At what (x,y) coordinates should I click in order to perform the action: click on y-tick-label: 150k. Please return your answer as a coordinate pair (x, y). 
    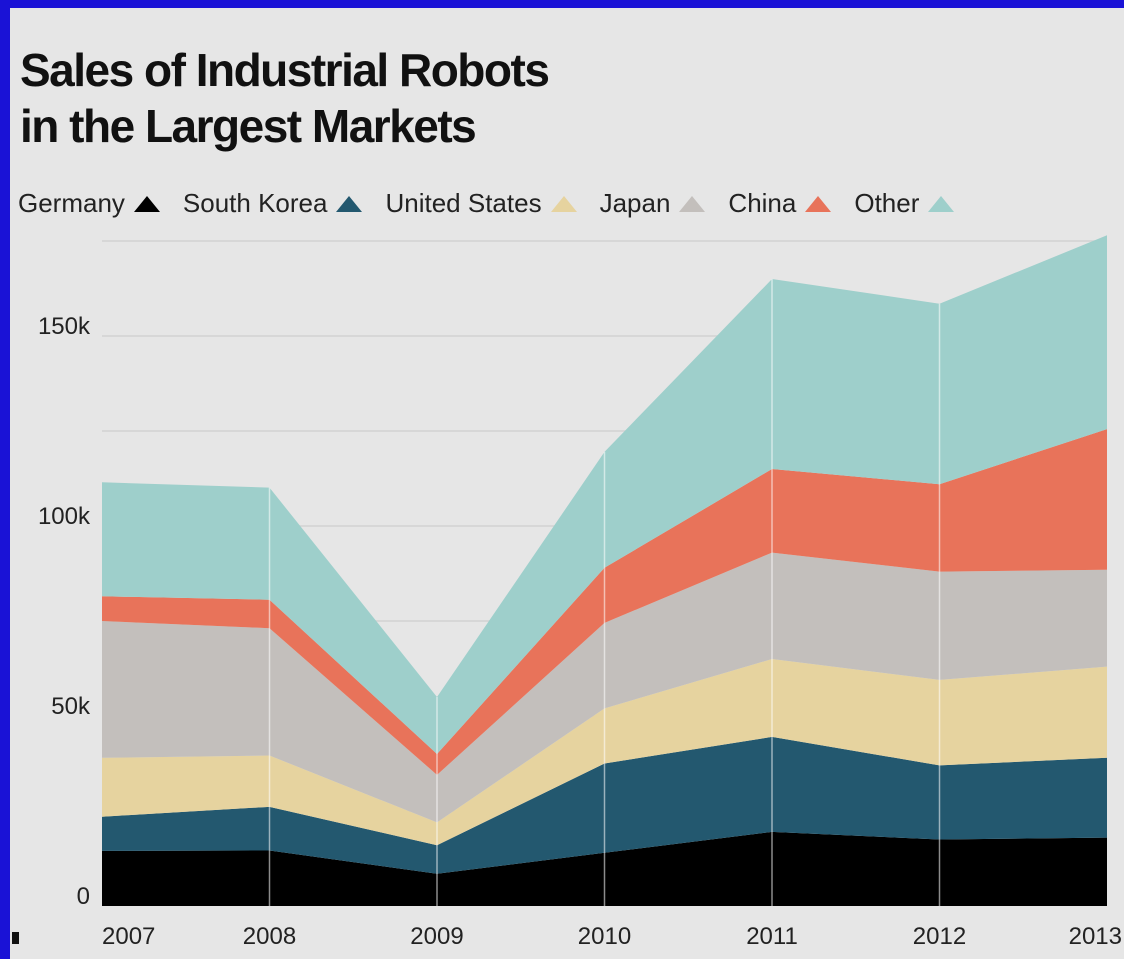
    Looking at the image, I should click on (64, 326).